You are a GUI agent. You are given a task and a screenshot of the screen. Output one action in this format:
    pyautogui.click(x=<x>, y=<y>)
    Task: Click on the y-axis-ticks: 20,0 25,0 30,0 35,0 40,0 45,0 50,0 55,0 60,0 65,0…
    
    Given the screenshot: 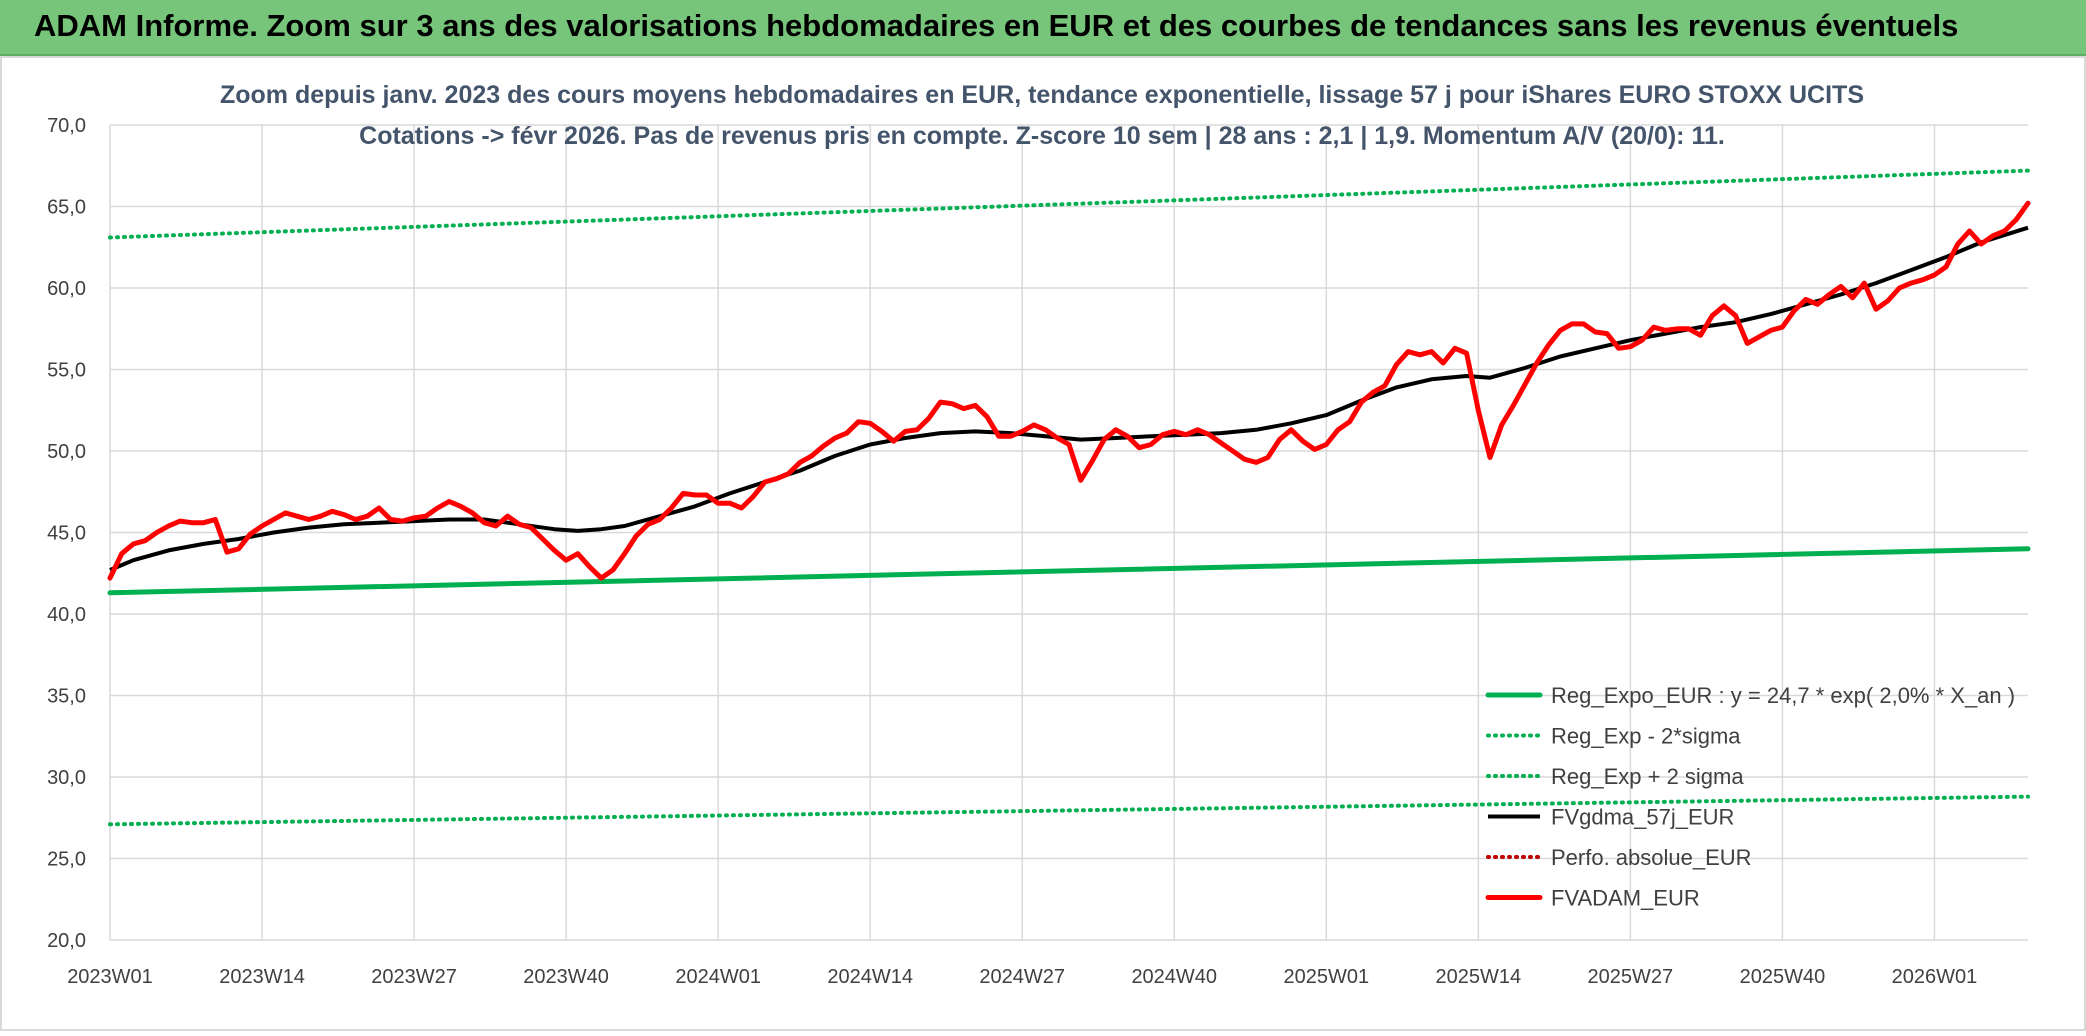 What is the action you would take?
    pyautogui.click(x=66, y=533)
    